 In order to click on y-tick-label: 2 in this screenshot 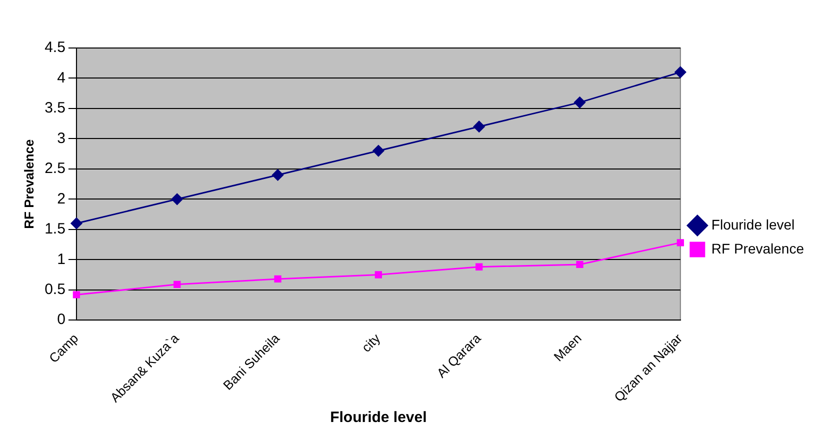, I will do `click(61, 199)`.